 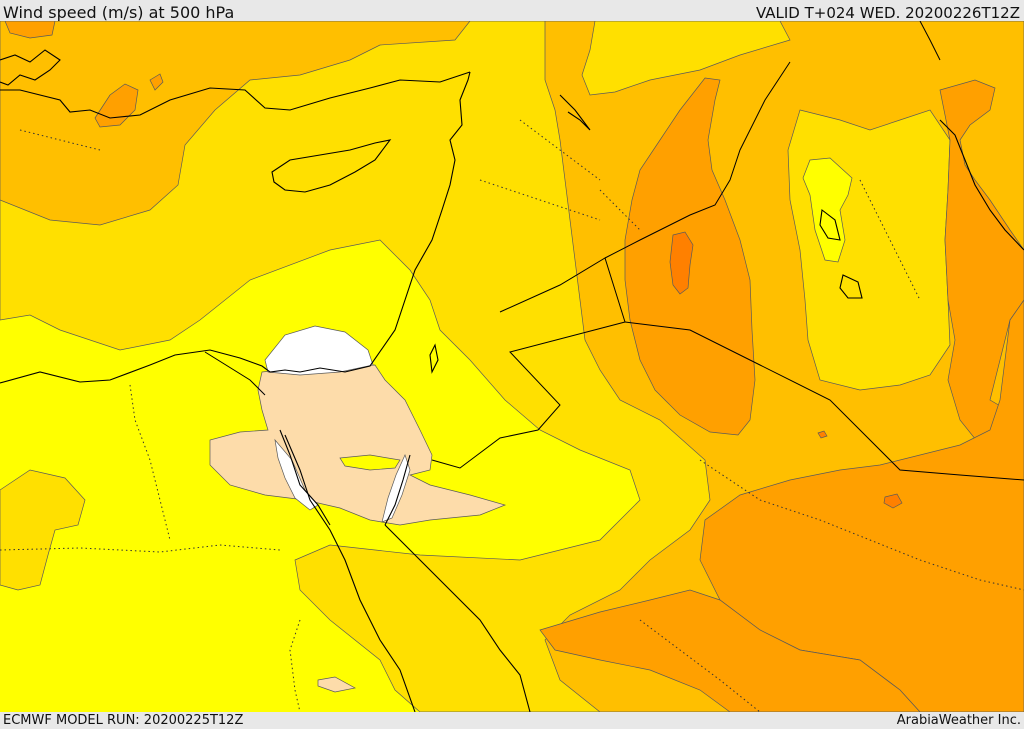 I want to click on border-iran-iraq, so click(x=697, y=160).